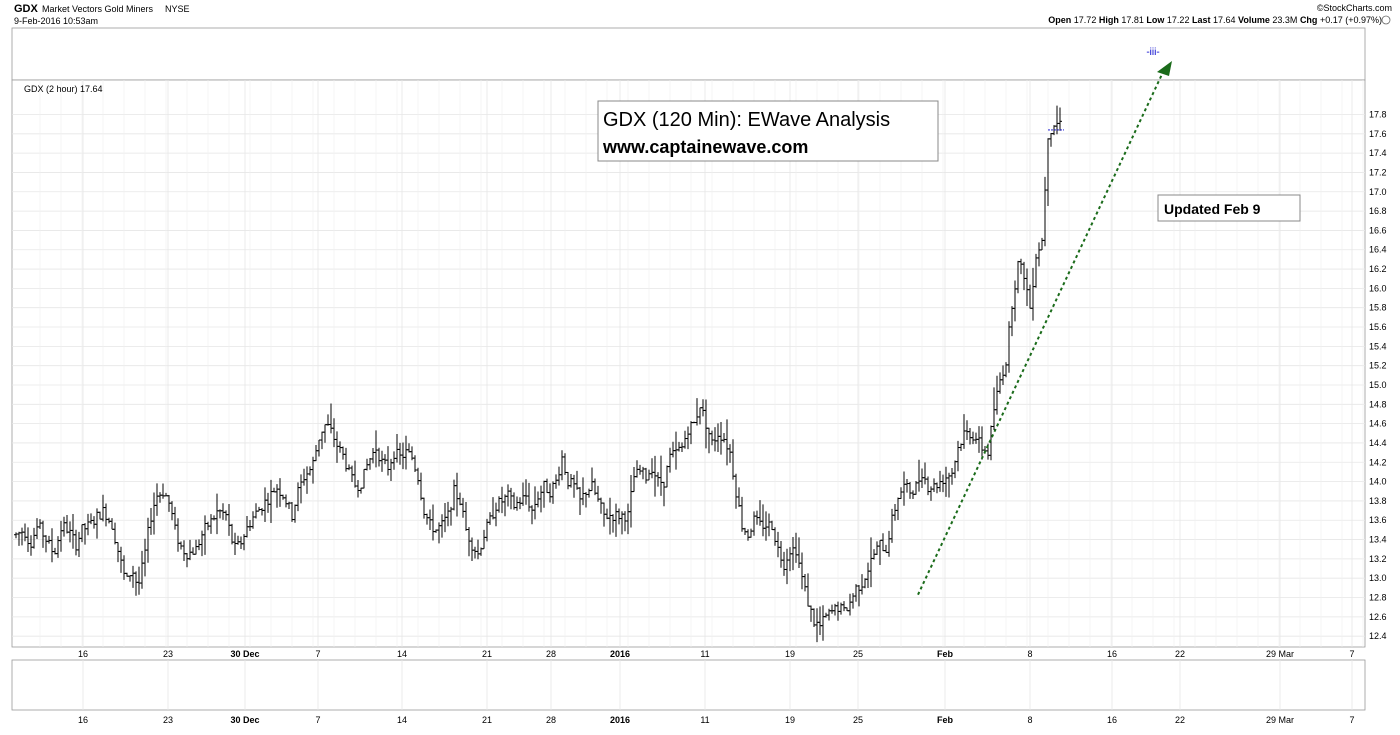  What do you see at coordinates (1378, 462) in the screenshot?
I see `y-tick-label: 14.2` at bounding box center [1378, 462].